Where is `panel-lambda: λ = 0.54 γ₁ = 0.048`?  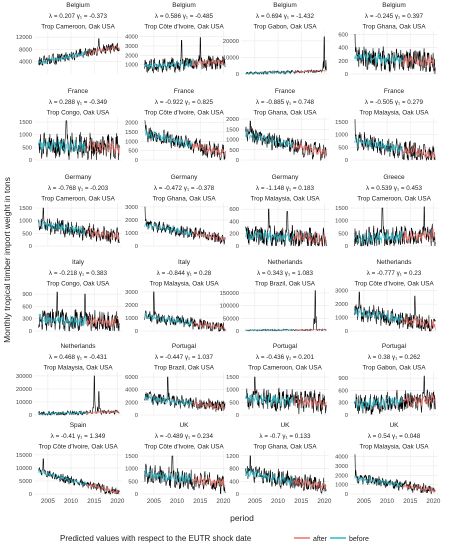 panel-lambda: λ = 0.54 γ₁ = 0.048 is located at coordinates (394, 436).